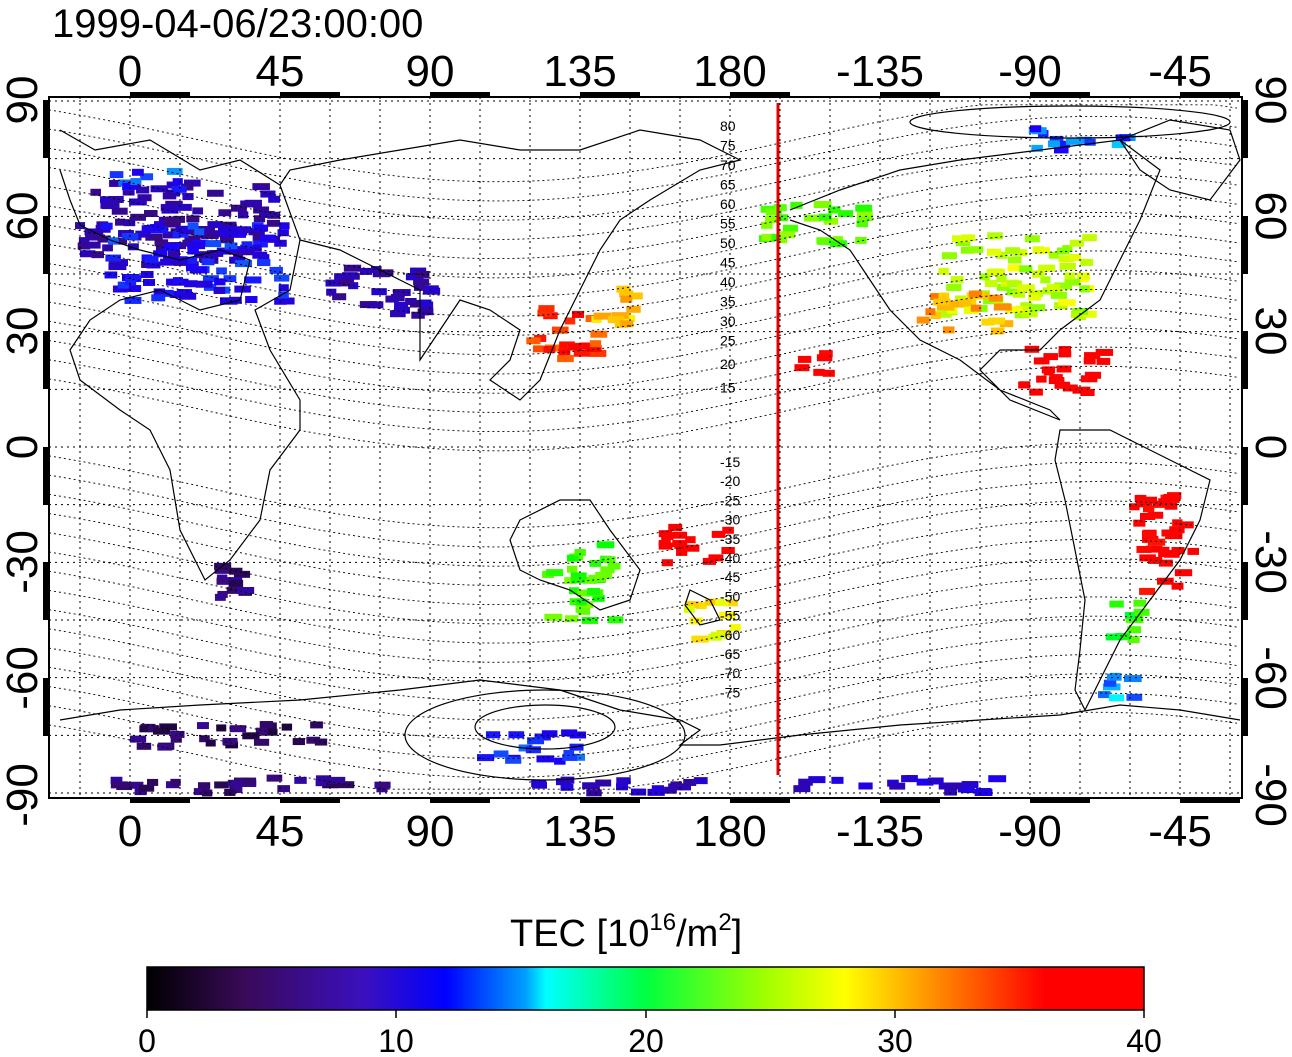 The image size is (1292, 1057). I want to click on axis-label: -45, so click(1180, 831).